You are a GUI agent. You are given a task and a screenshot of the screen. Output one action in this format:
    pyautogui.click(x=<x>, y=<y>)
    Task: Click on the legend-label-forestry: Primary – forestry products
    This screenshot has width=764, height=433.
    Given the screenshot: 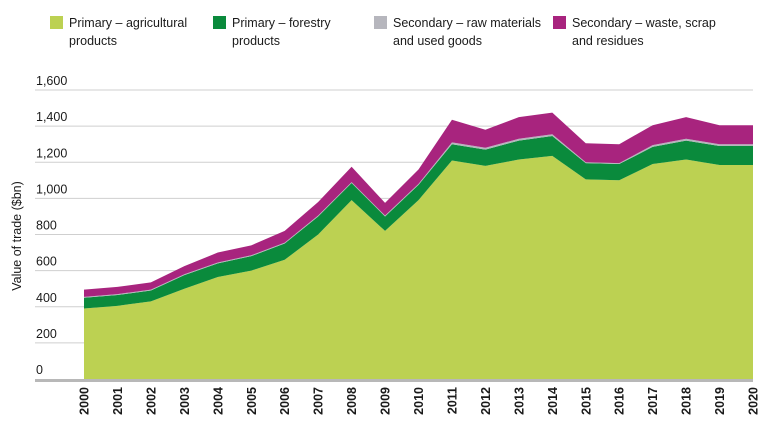 What is the action you would take?
    pyautogui.click(x=281, y=32)
    